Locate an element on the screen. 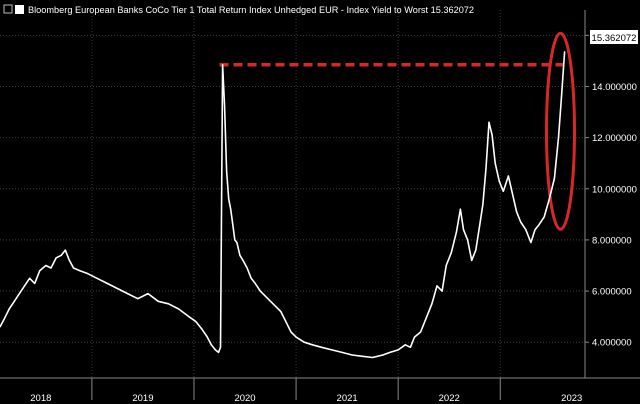 This screenshot has height=404, width=640. x-tick-label: 2019 is located at coordinates (142, 398).